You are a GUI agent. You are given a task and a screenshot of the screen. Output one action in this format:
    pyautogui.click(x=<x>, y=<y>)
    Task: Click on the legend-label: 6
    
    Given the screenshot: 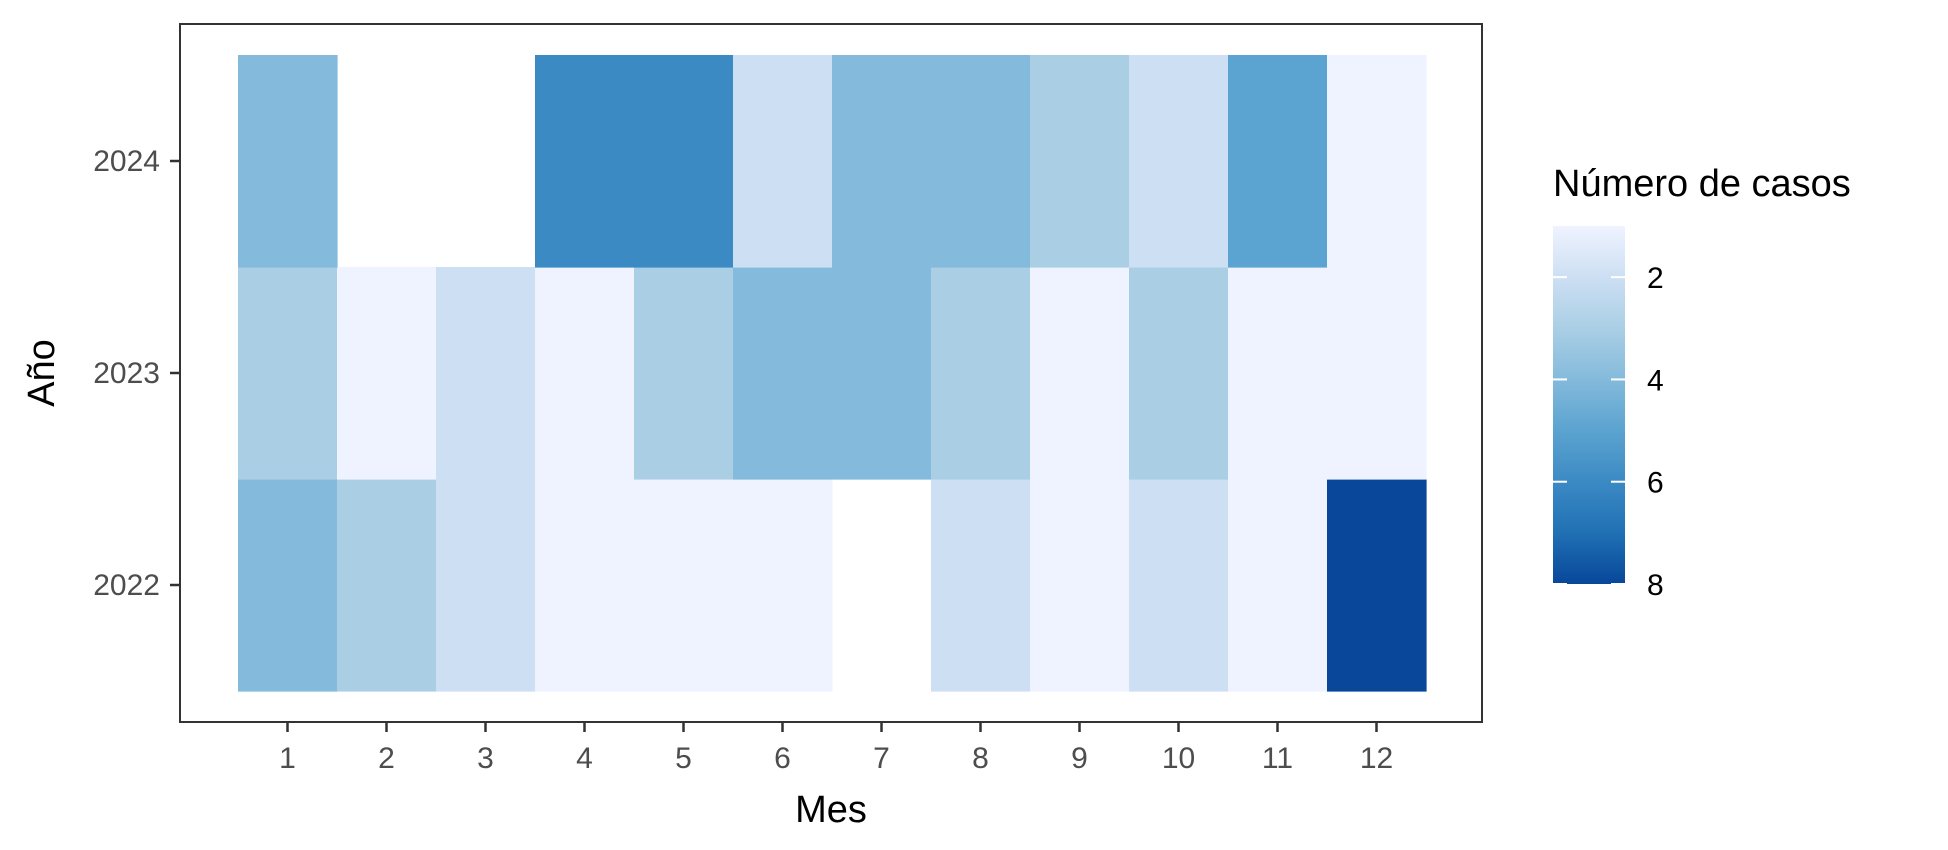 What is the action you would take?
    pyautogui.click(x=1655, y=483)
    